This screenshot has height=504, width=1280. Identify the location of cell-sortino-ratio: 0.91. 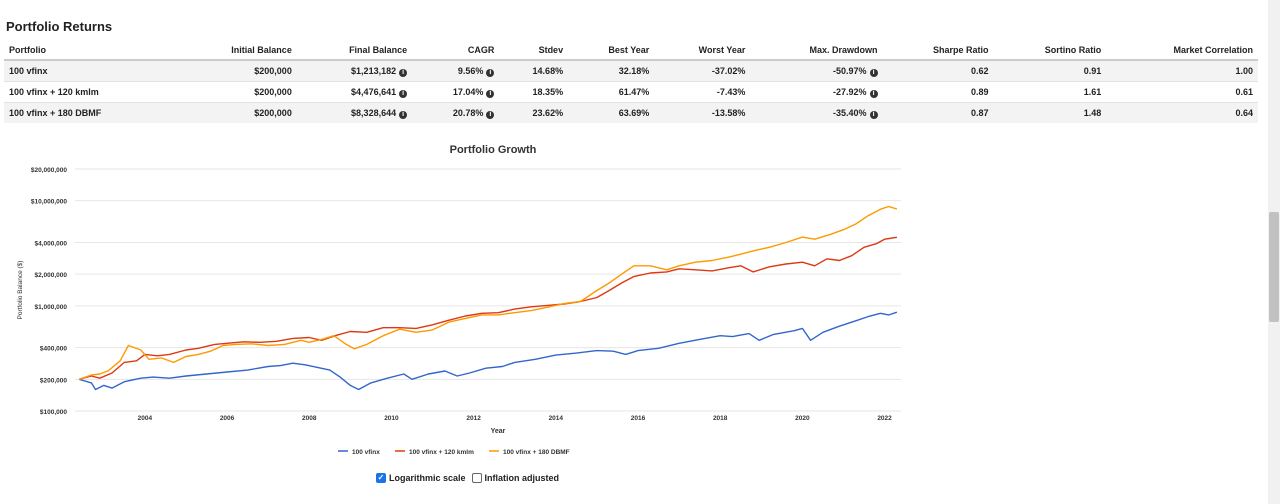
(1050, 70).